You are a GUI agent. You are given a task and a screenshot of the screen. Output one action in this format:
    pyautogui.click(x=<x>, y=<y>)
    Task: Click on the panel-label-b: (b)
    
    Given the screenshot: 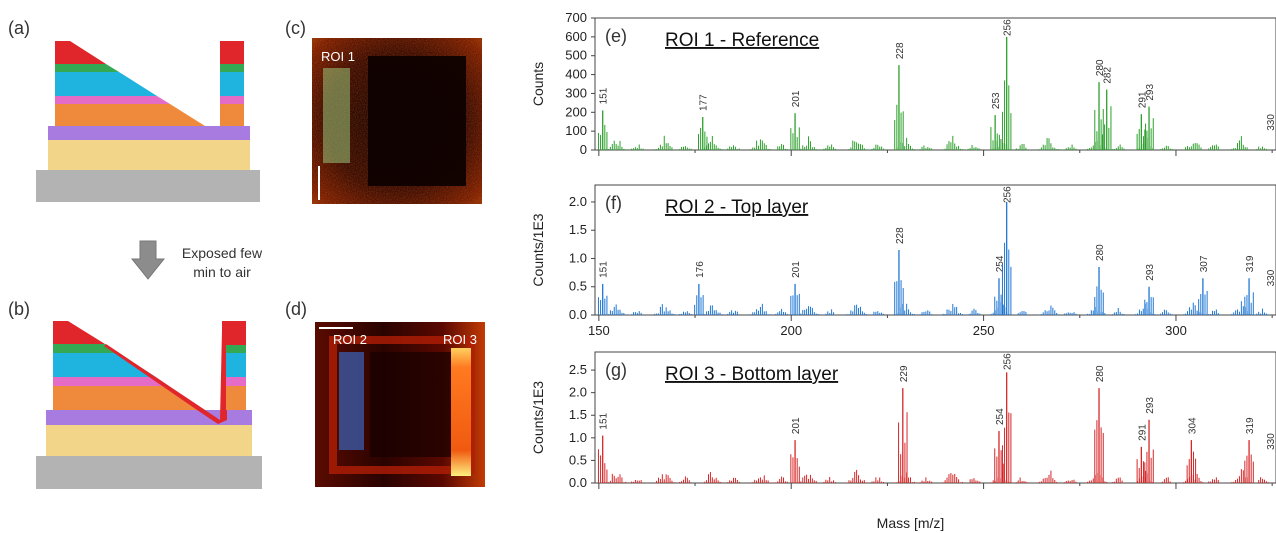 What is the action you would take?
    pyautogui.click(x=19, y=309)
    